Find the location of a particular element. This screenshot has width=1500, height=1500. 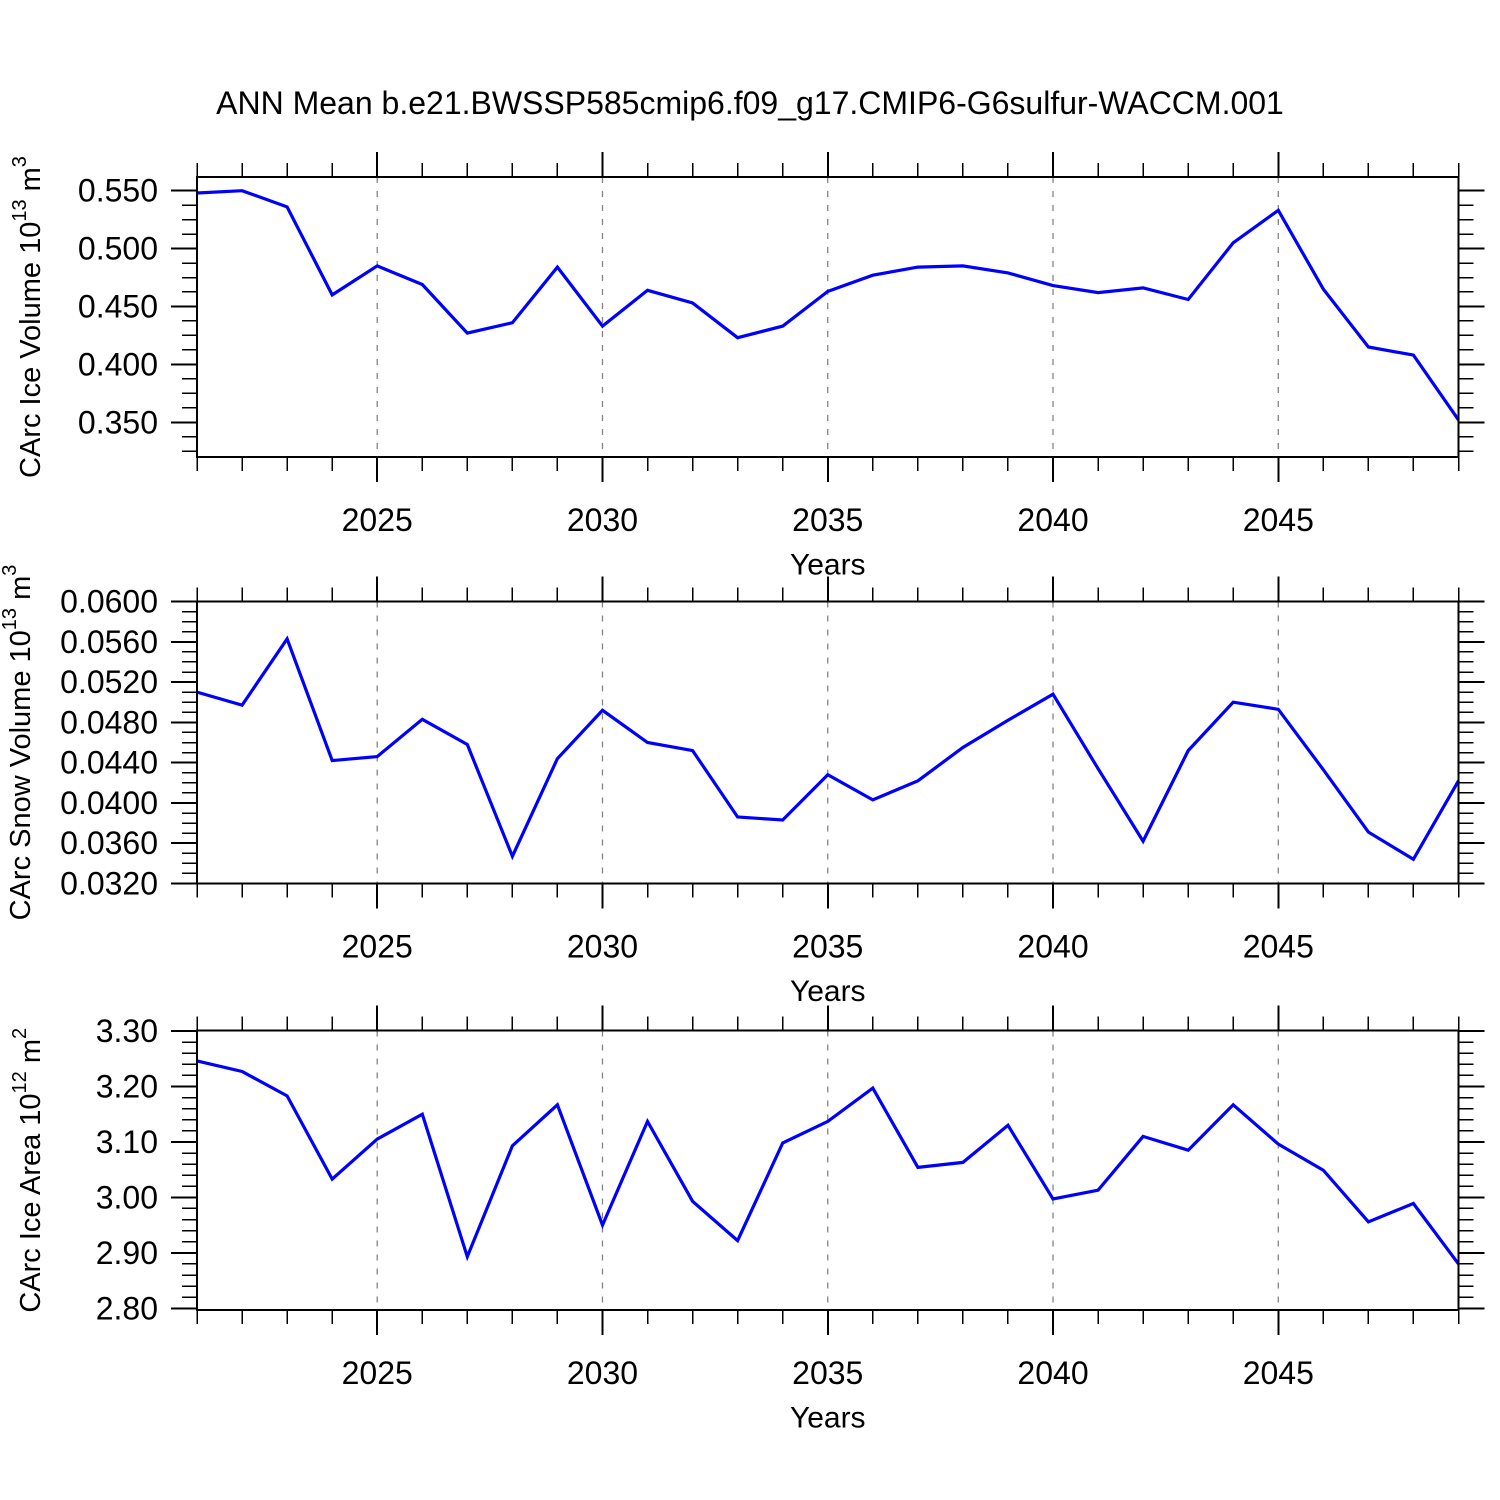

y-tick-label: 2.90 is located at coordinates (127, 1253).